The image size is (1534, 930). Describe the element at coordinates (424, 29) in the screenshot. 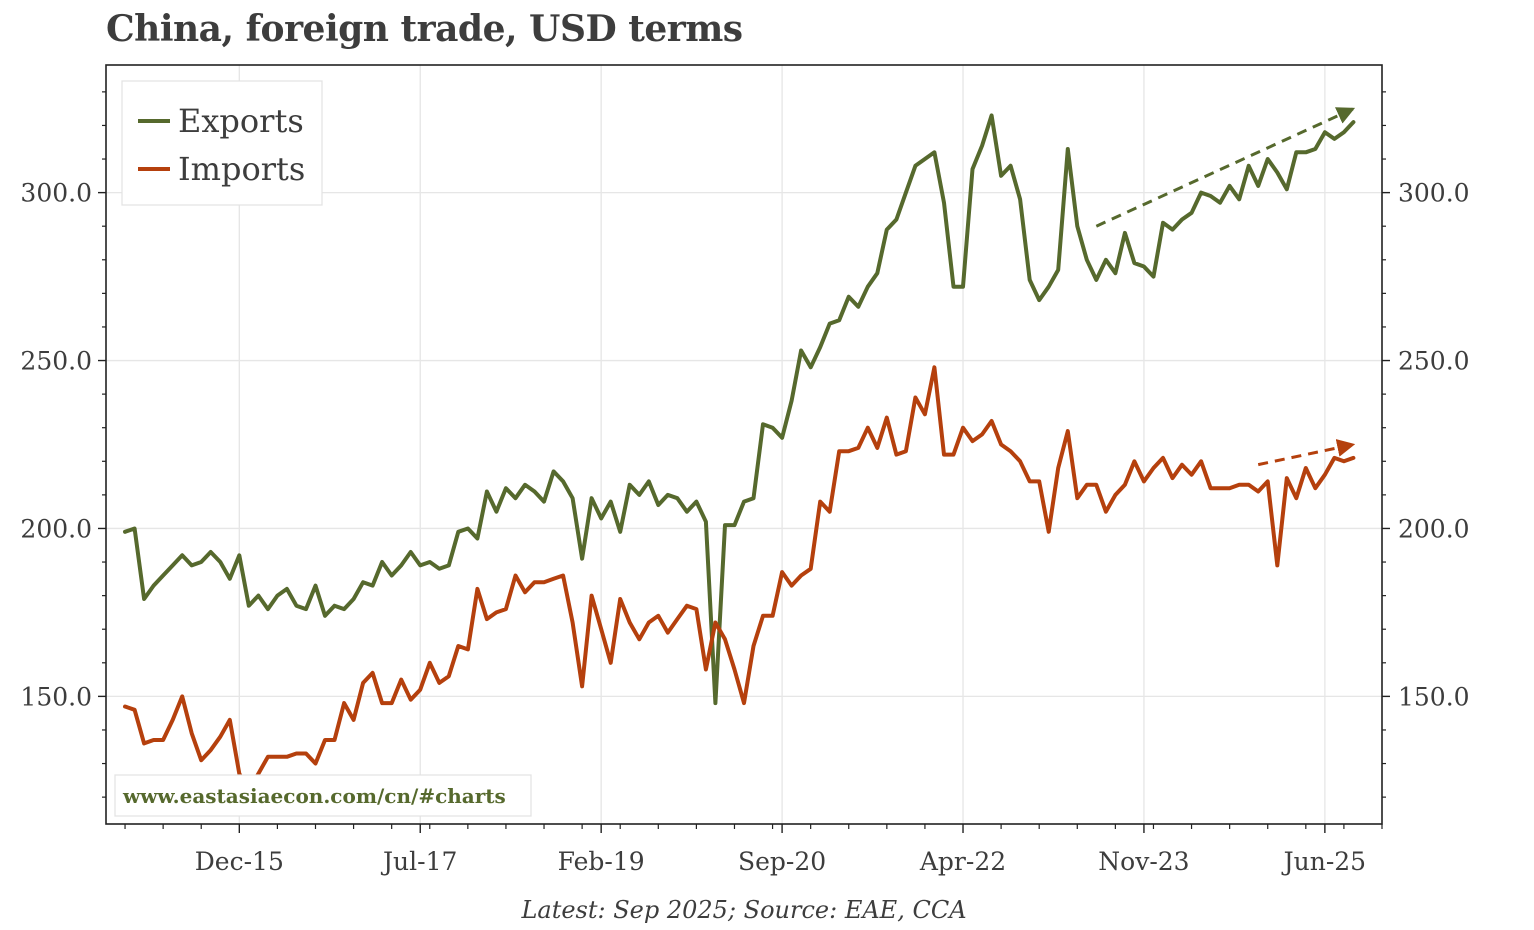

I see `chart-title: China, foreign trade, USD terms` at that location.